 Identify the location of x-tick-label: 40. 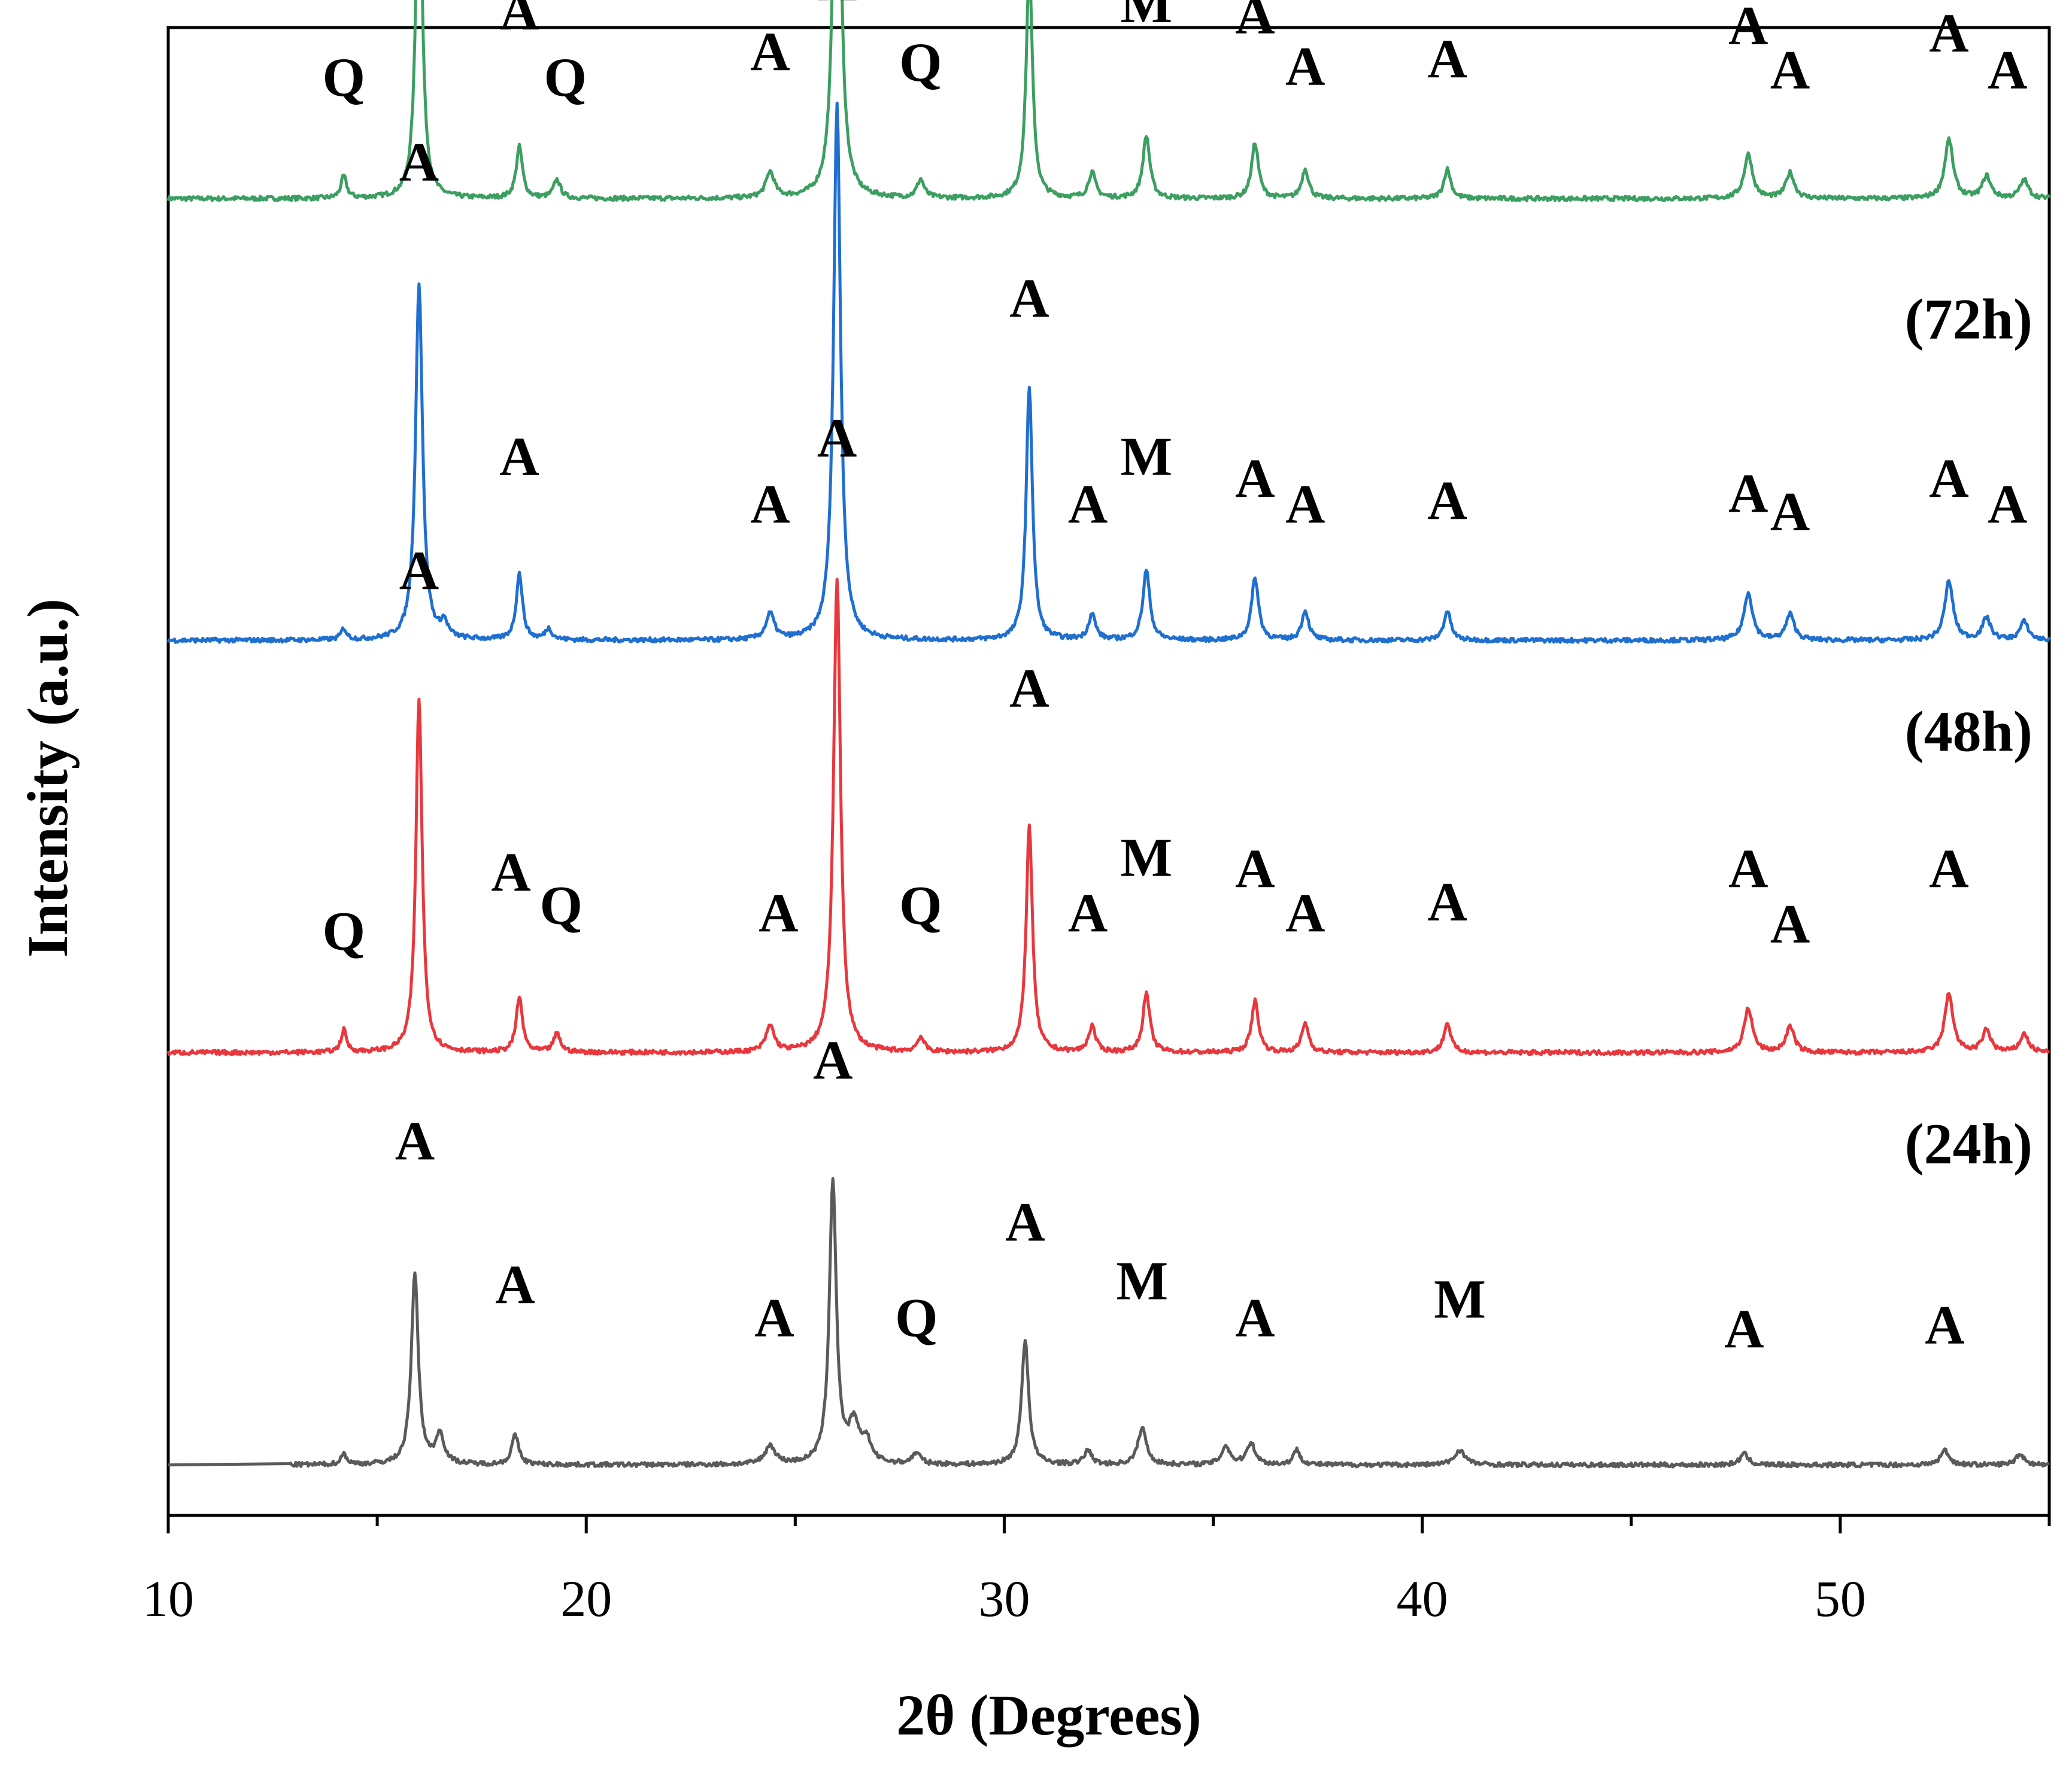
(1422, 1598).